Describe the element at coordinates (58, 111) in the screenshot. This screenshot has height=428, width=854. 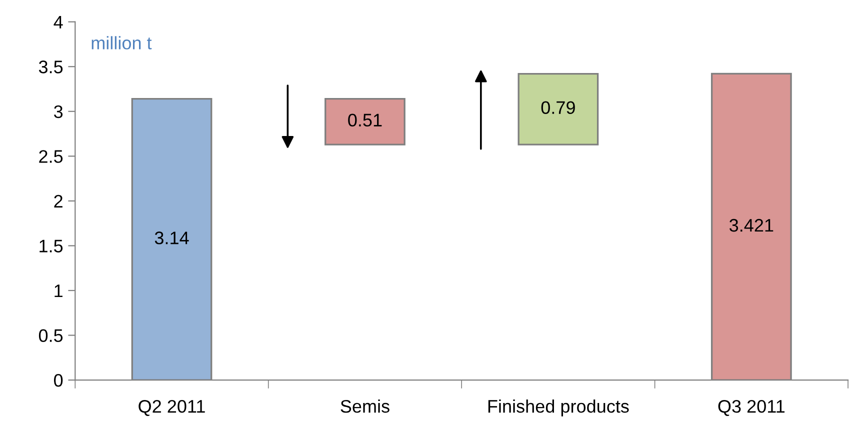
I see `y-tick-label: 3` at that location.